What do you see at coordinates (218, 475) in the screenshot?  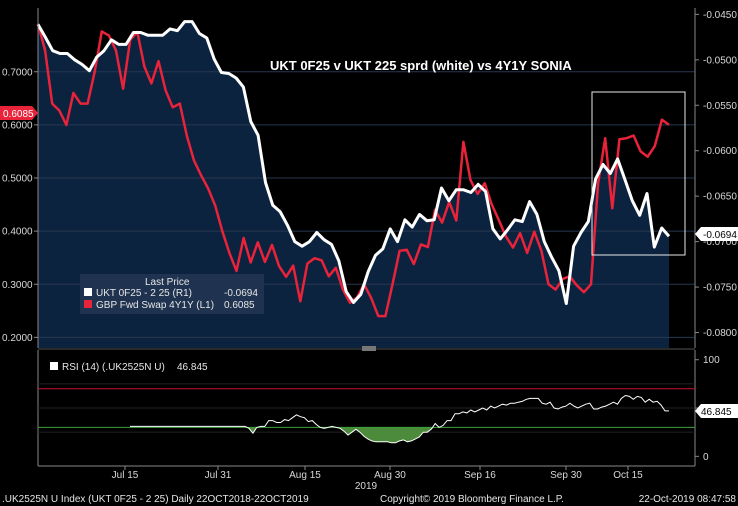 I see `x-tick-label: Jul 31` at bounding box center [218, 475].